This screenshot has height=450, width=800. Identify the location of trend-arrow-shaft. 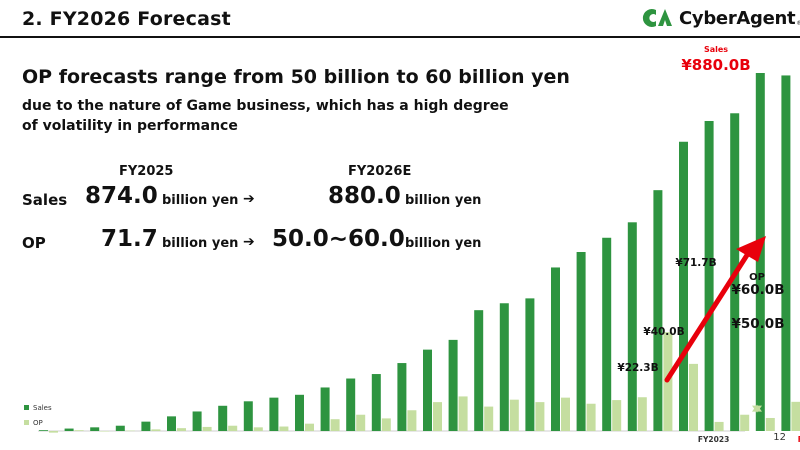
(708, 316).